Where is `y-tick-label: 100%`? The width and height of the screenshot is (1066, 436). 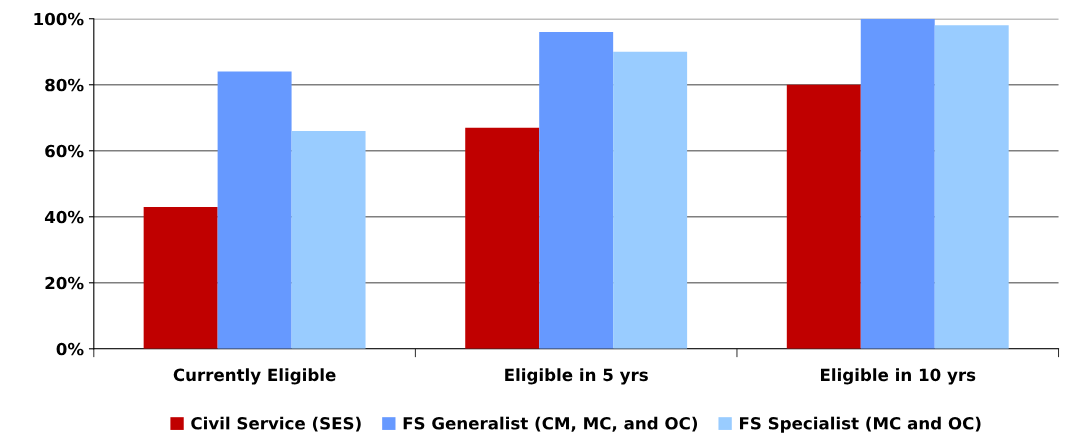
y-tick-label: 100% is located at coordinates (59, 19).